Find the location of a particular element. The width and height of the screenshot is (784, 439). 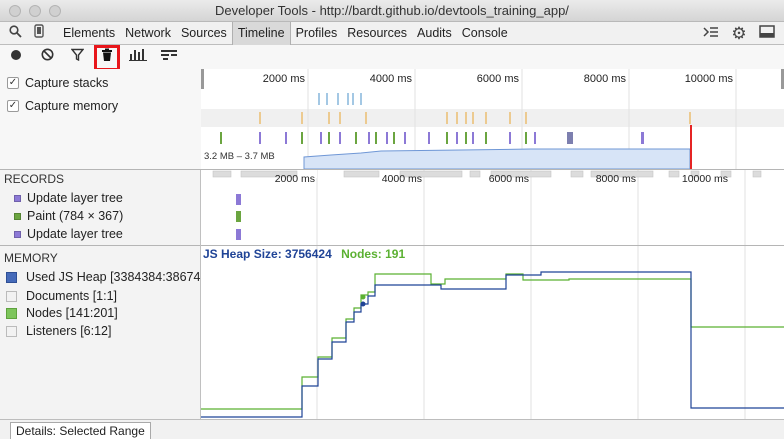

tab-timeline: Timeline is located at coordinates (261, 33).